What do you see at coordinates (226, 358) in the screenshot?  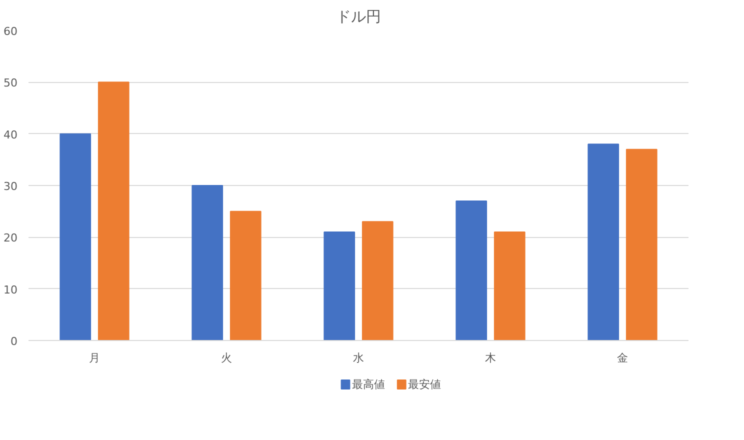 I see `x-tick-label: 火` at bounding box center [226, 358].